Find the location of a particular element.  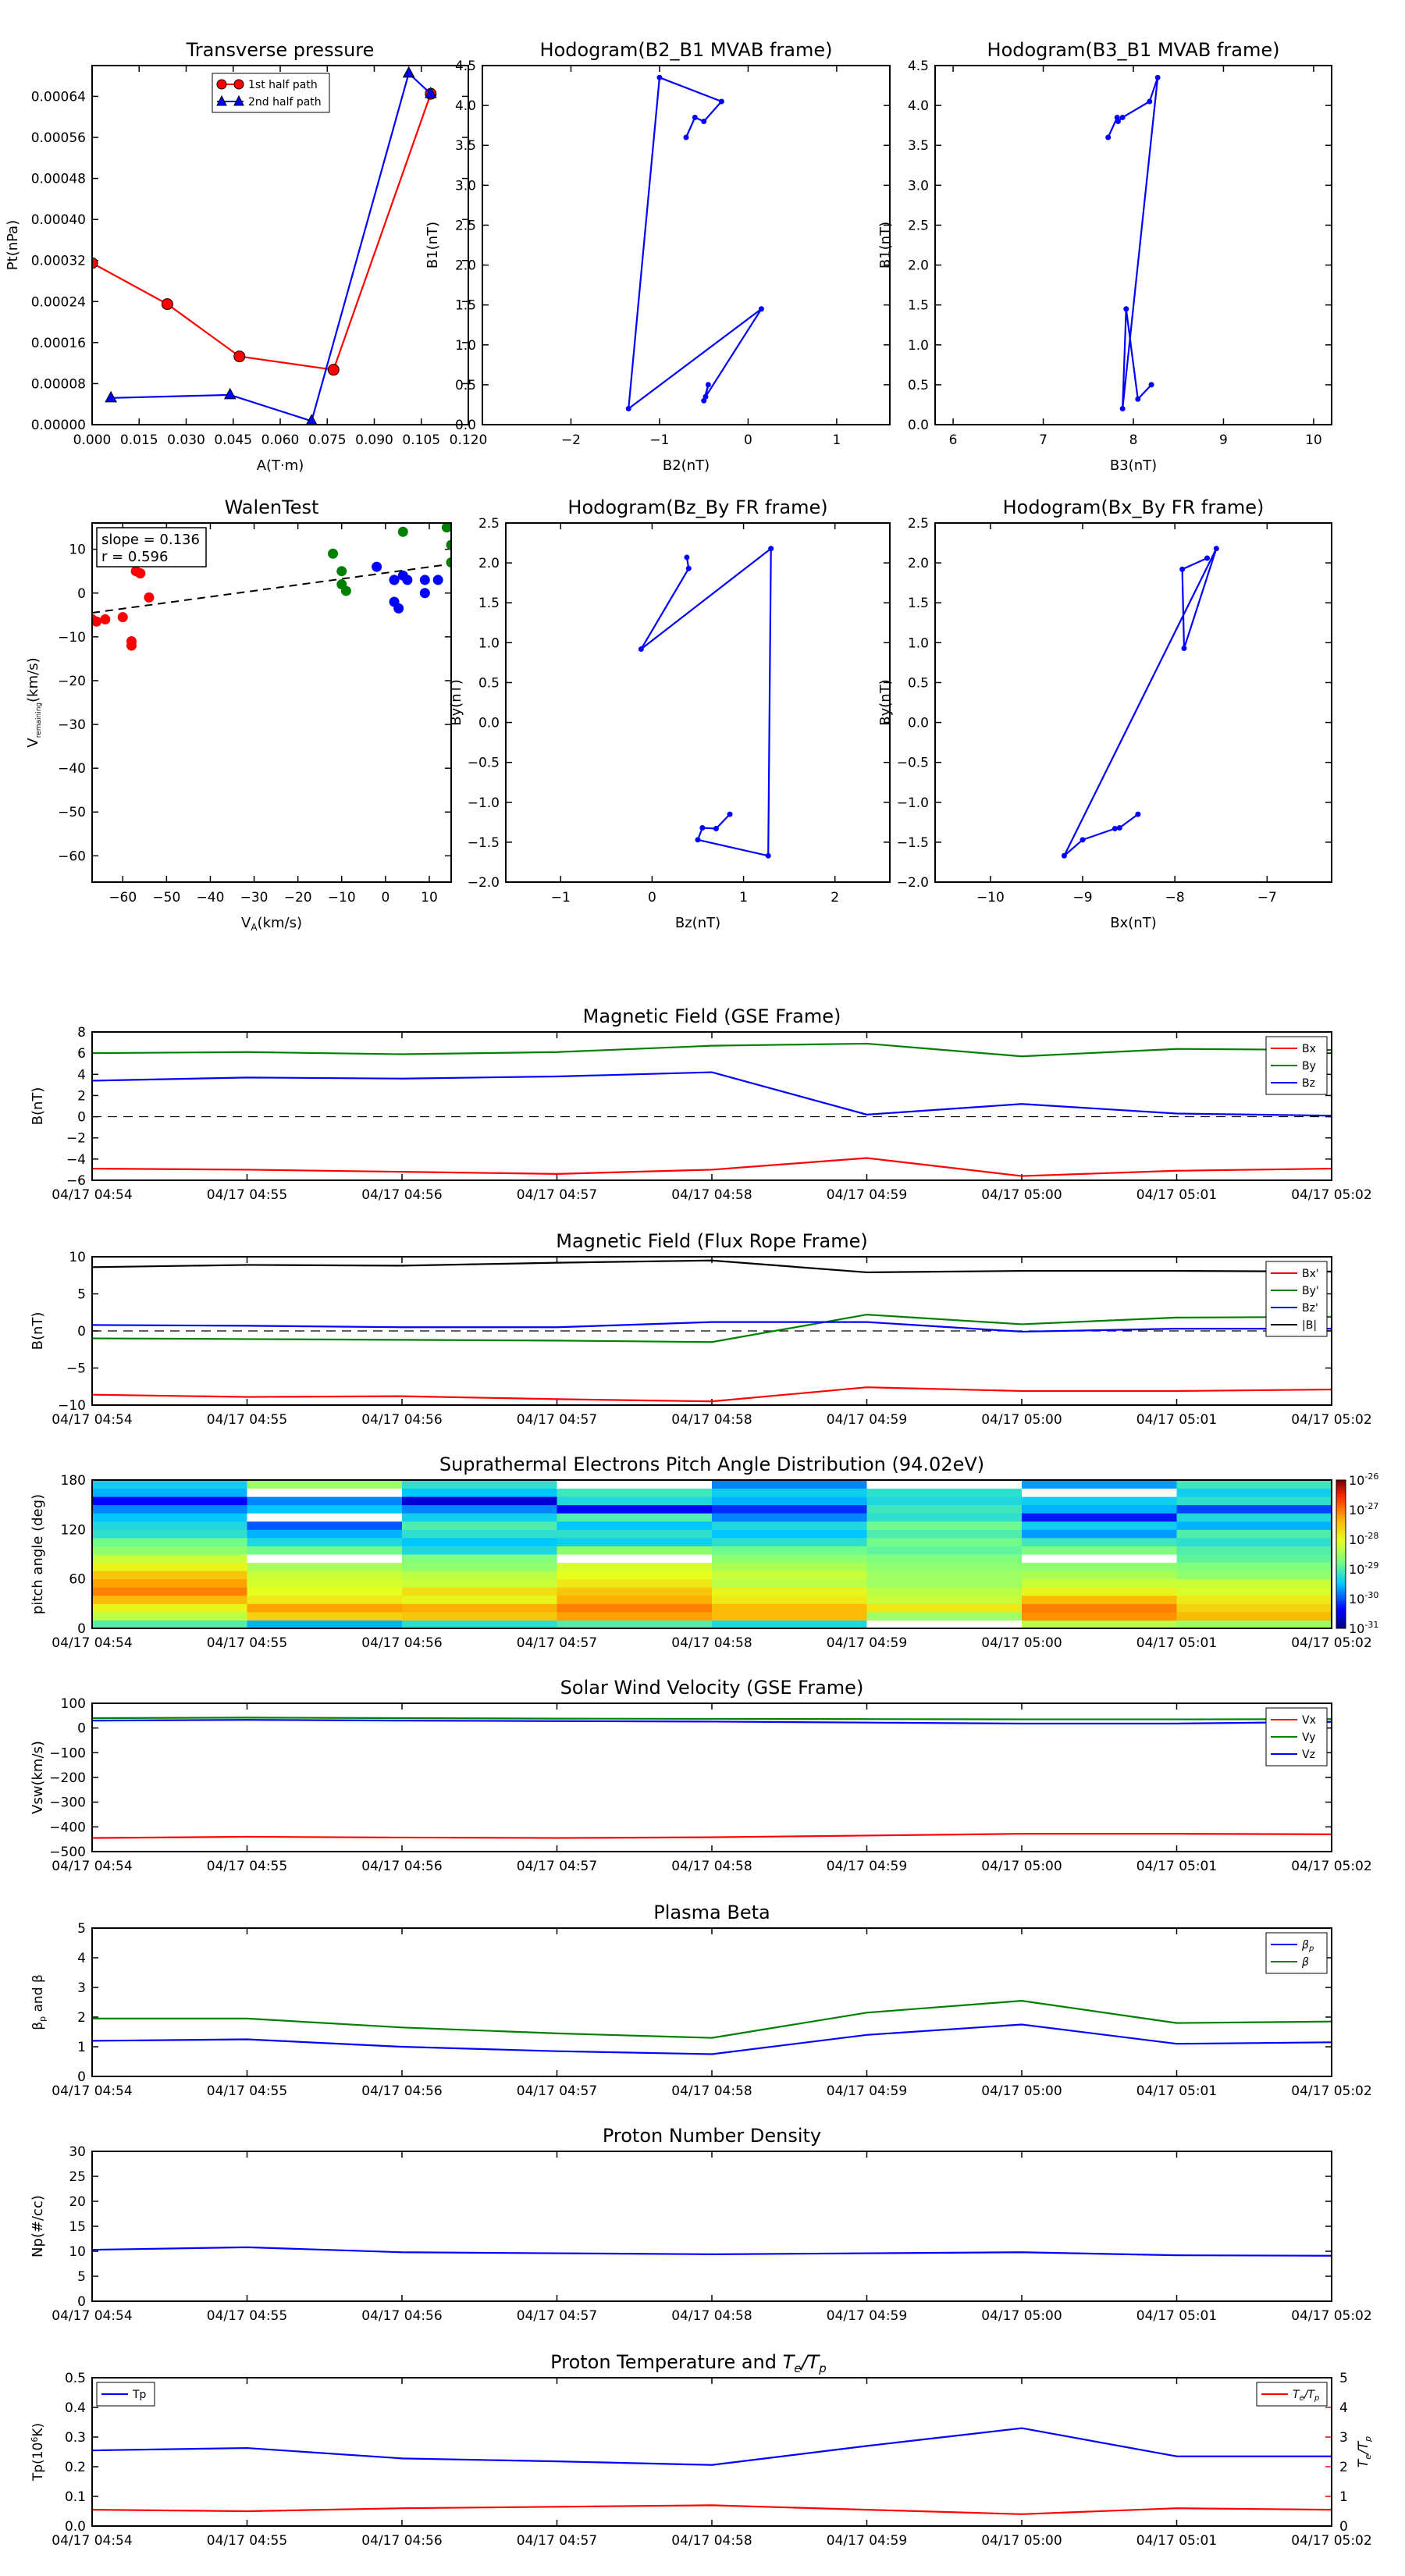

y-tick-label: 3.0 is located at coordinates (918, 186).